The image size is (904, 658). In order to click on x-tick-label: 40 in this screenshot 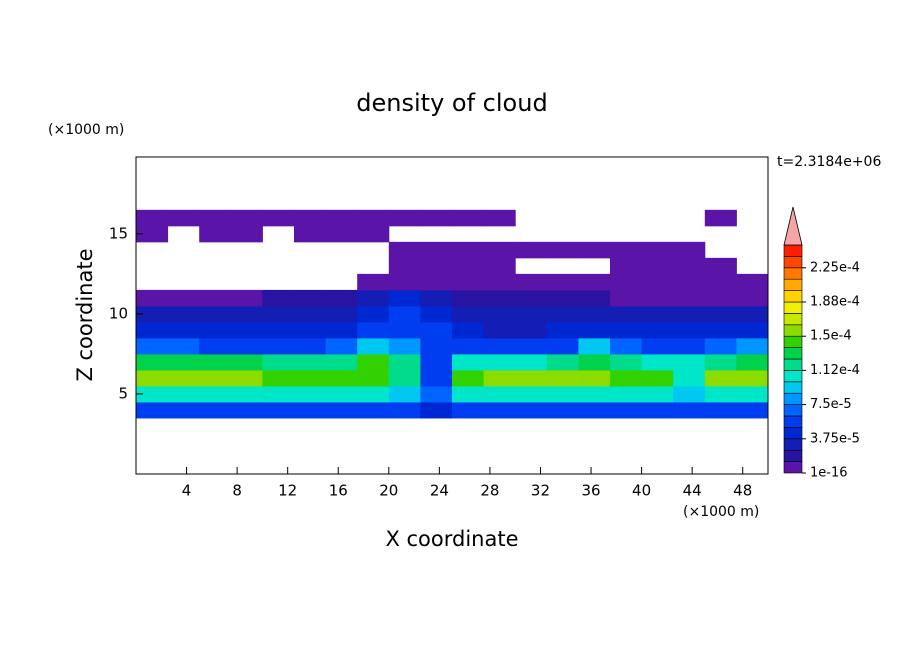, I will do `click(641, 491)`.